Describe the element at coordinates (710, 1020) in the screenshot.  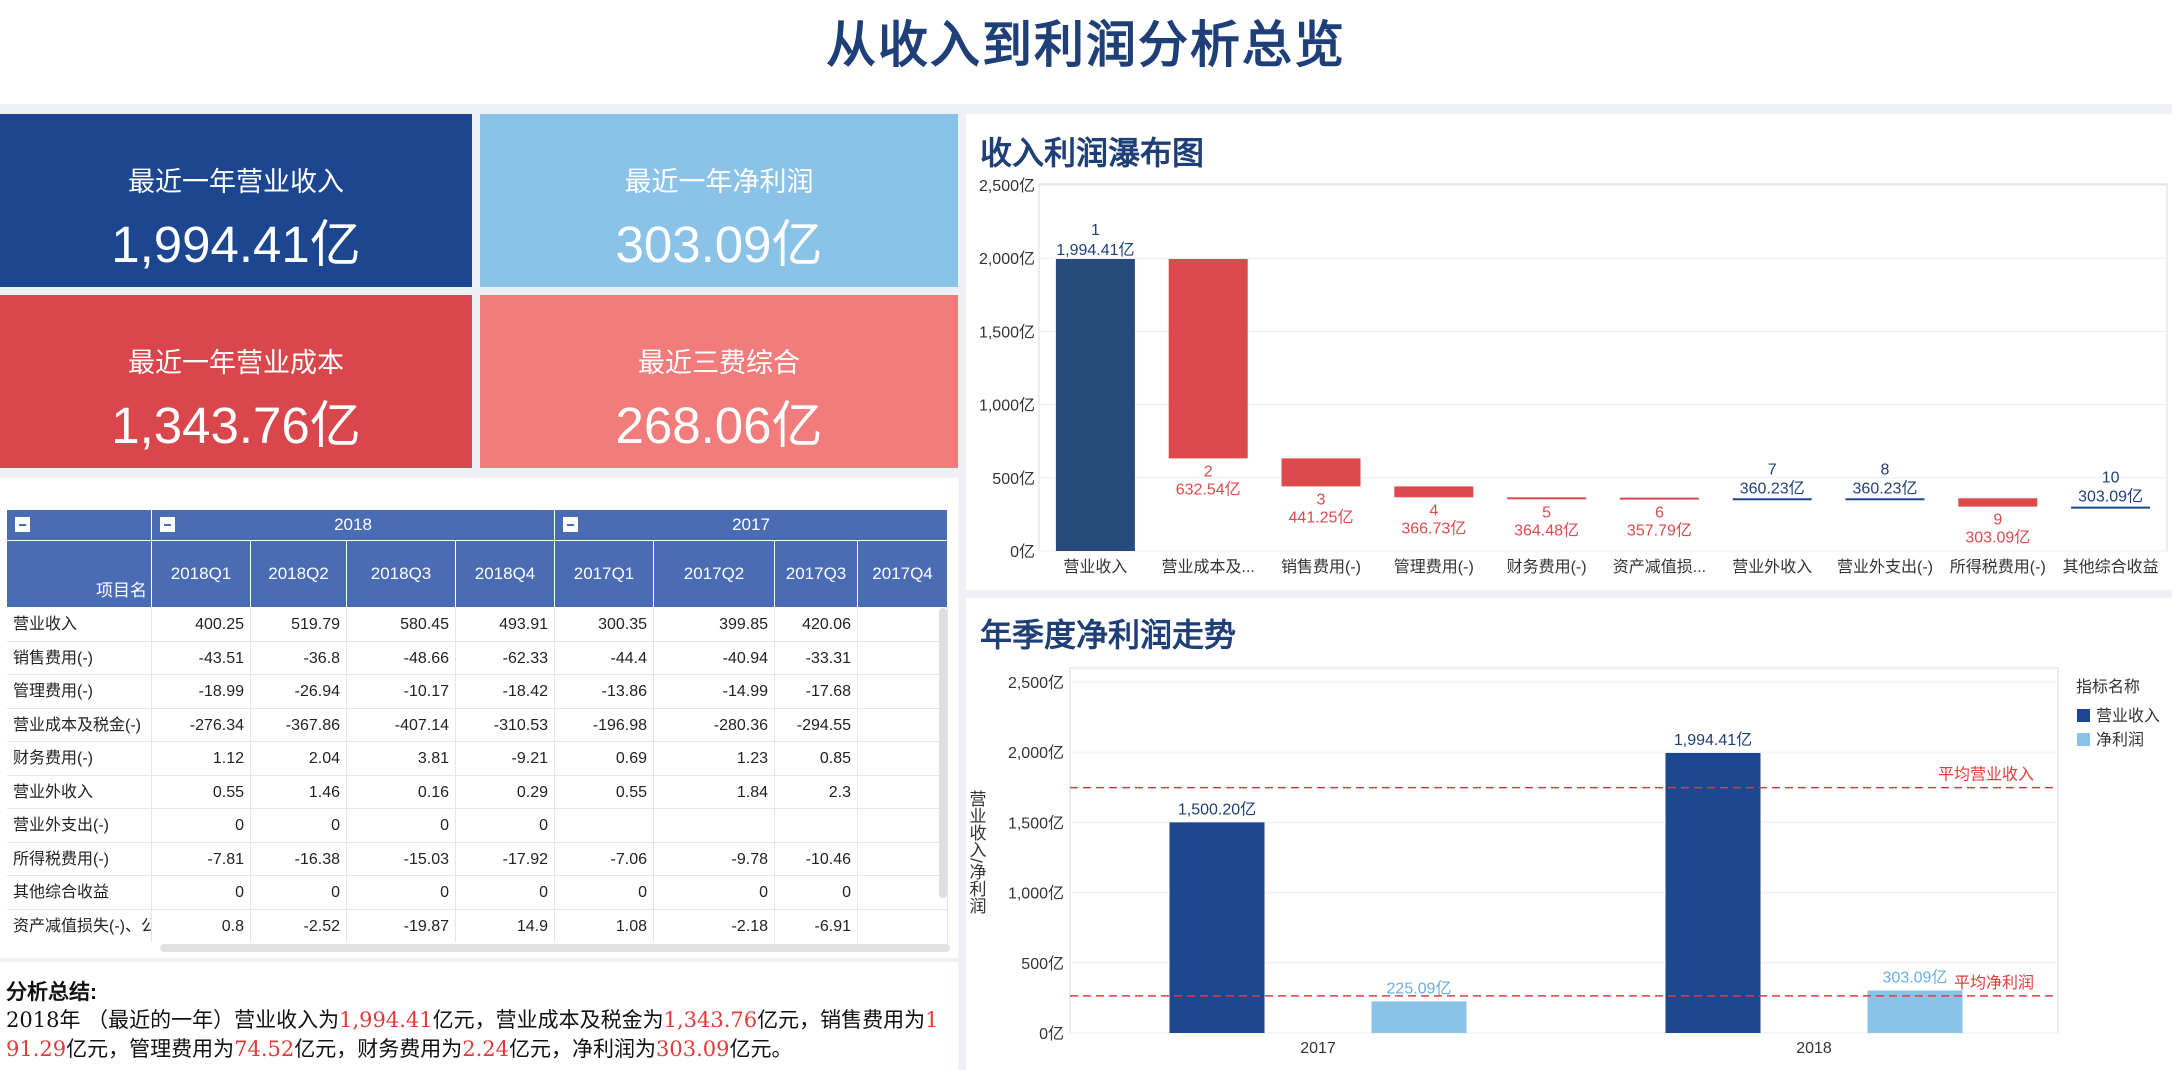
I see `summary-value: 1,343.76` at that location.